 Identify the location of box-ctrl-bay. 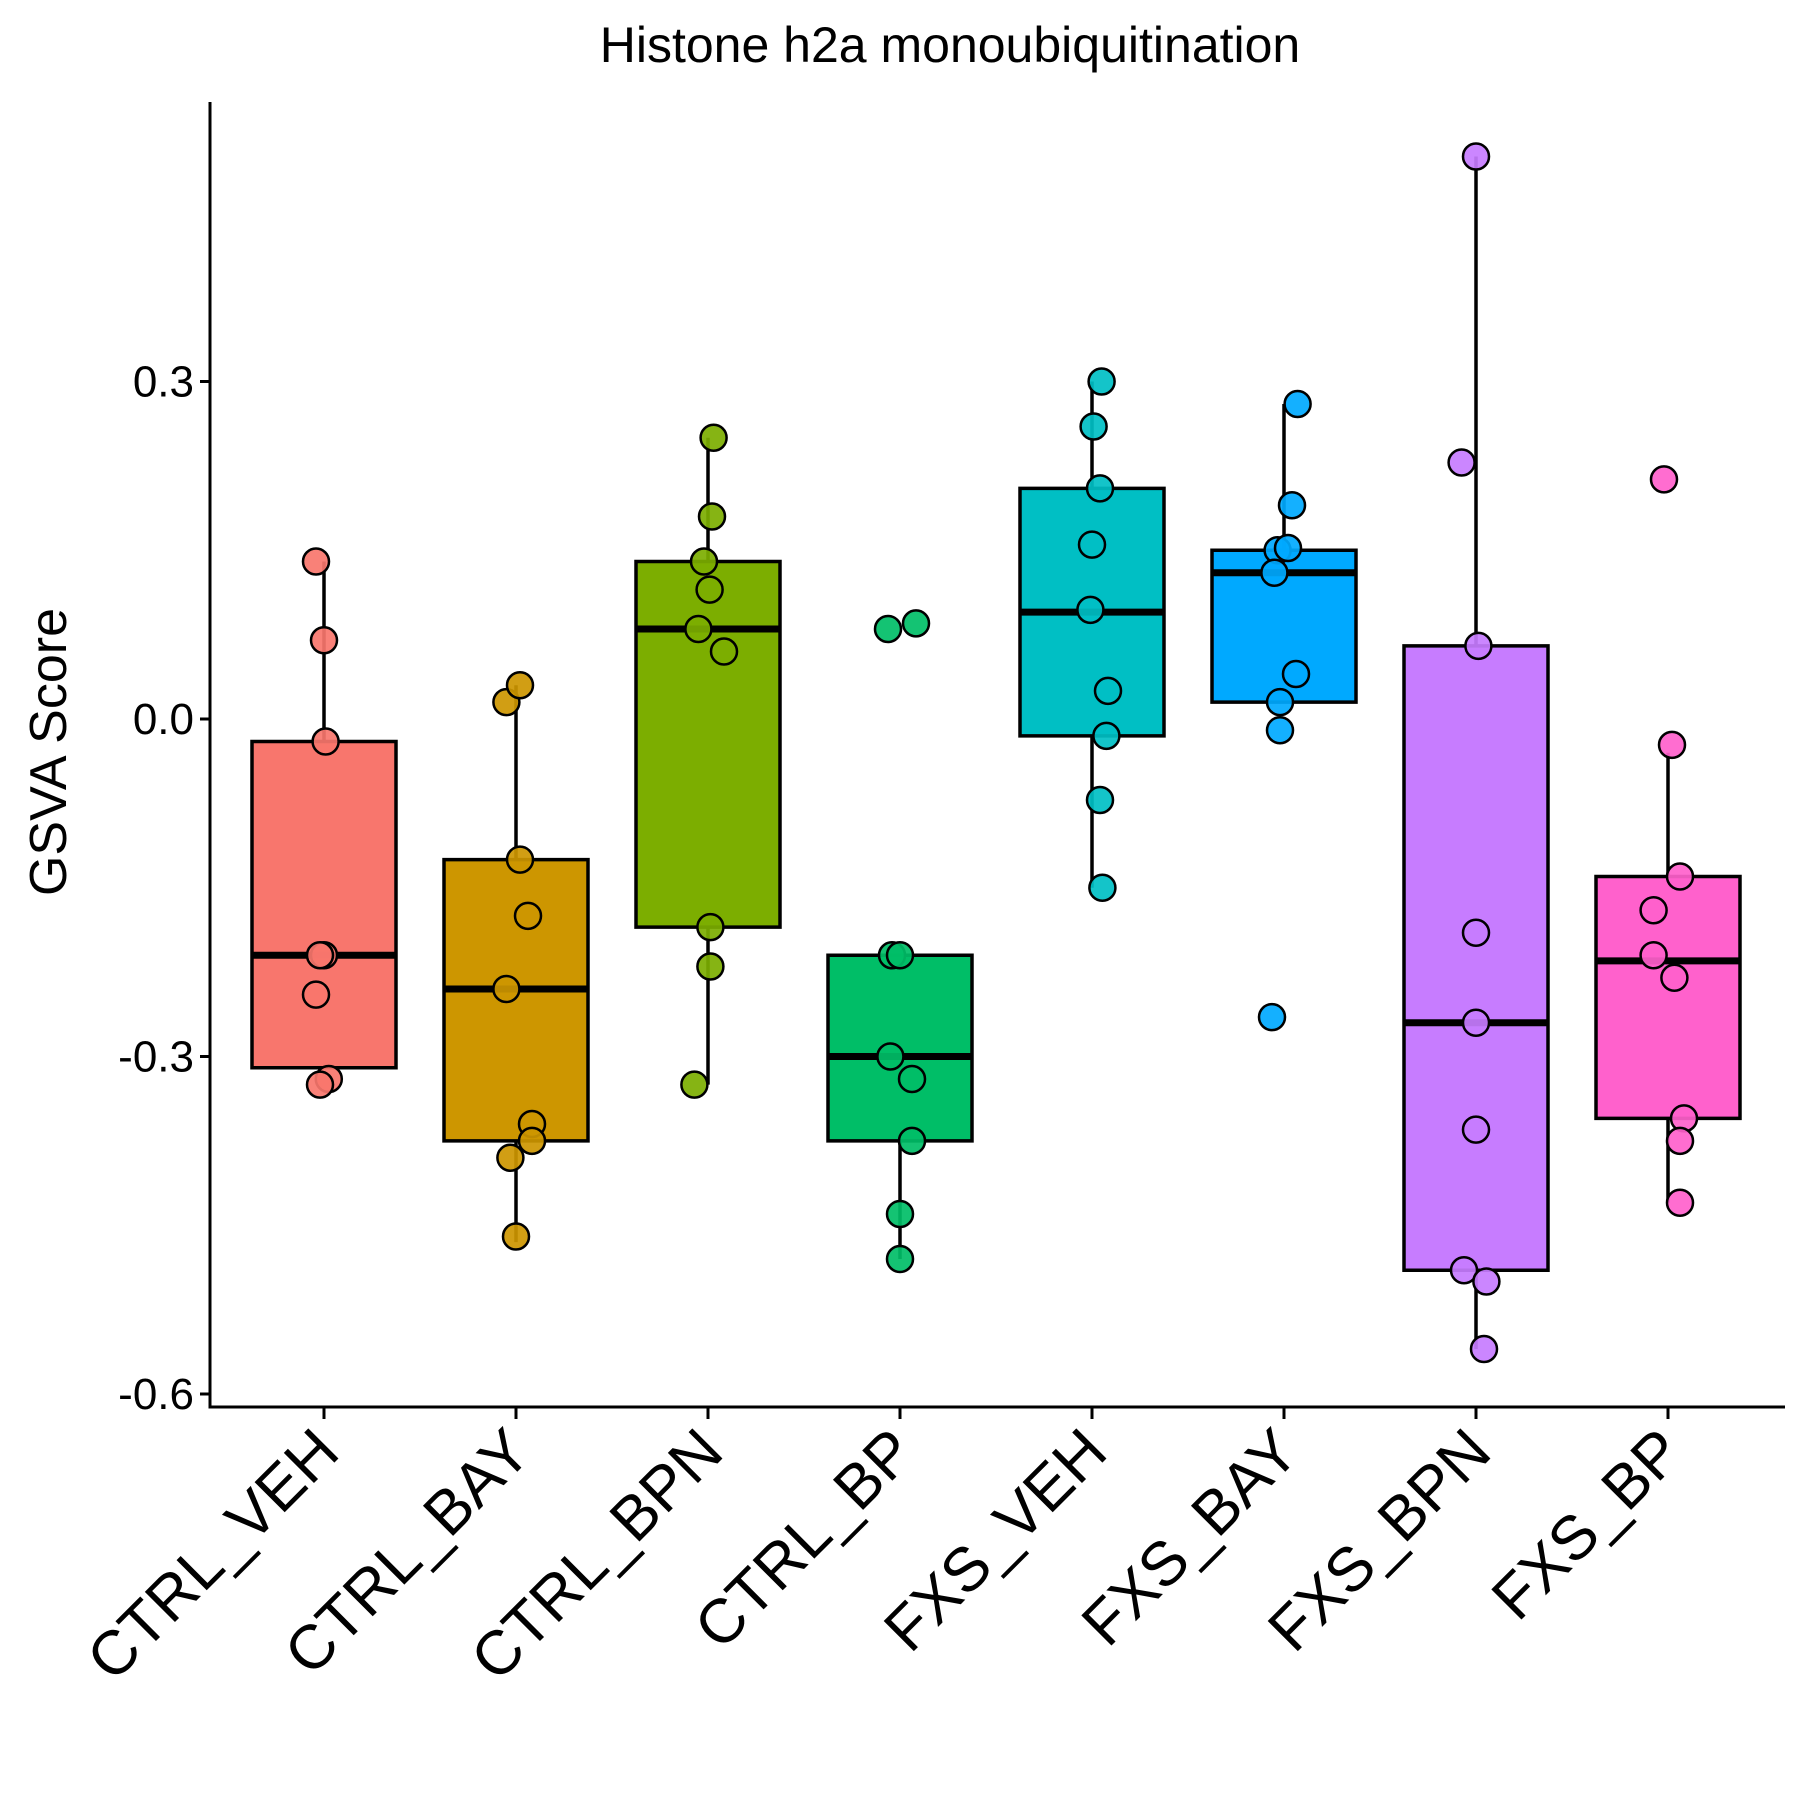
(516, 1000).